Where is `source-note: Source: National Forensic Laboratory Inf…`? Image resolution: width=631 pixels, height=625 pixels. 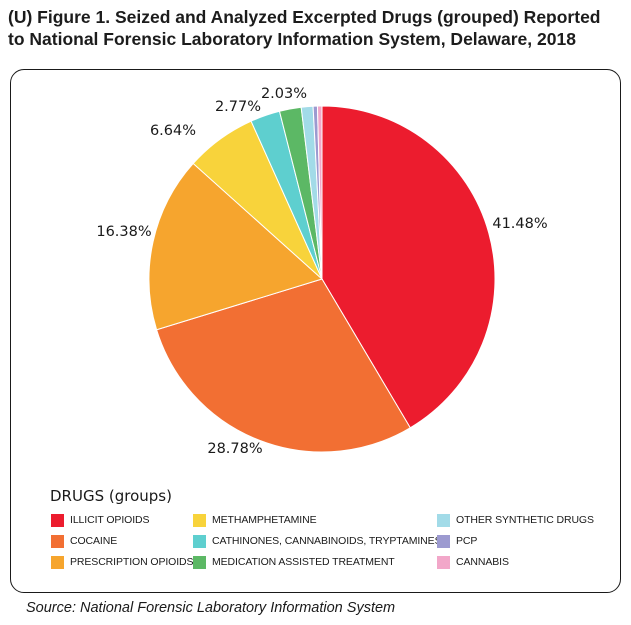 source-note: Source: National Forensic Laboratory Inf… is located at coordinates (211, 608).